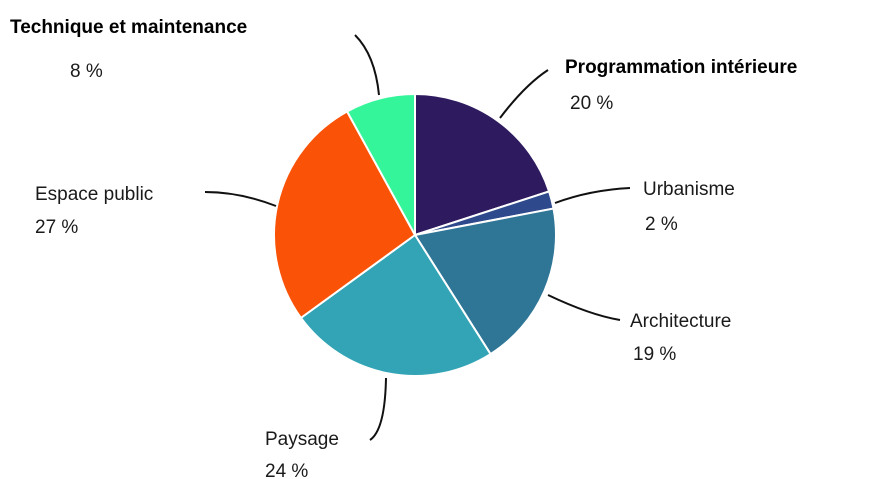  Describe the element at coordinates (56, 227) in the screenshot. I see `slice-value-label: 27 %` at that location.